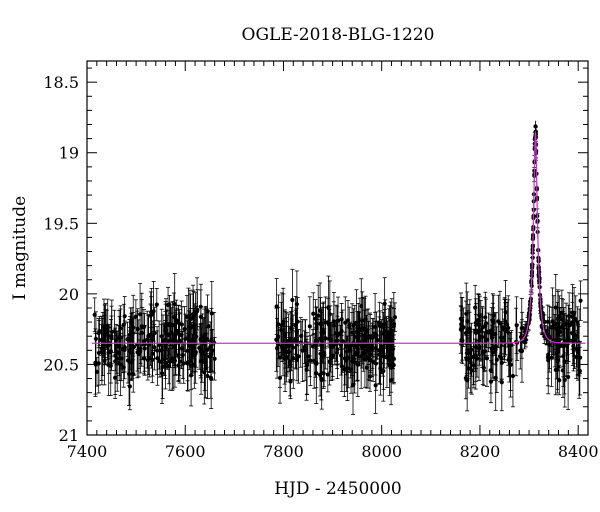  What do you see at coordinates (69, 153) in the screenshot?
I see `y-tick-label: 19` at bounding box center [69, 153].